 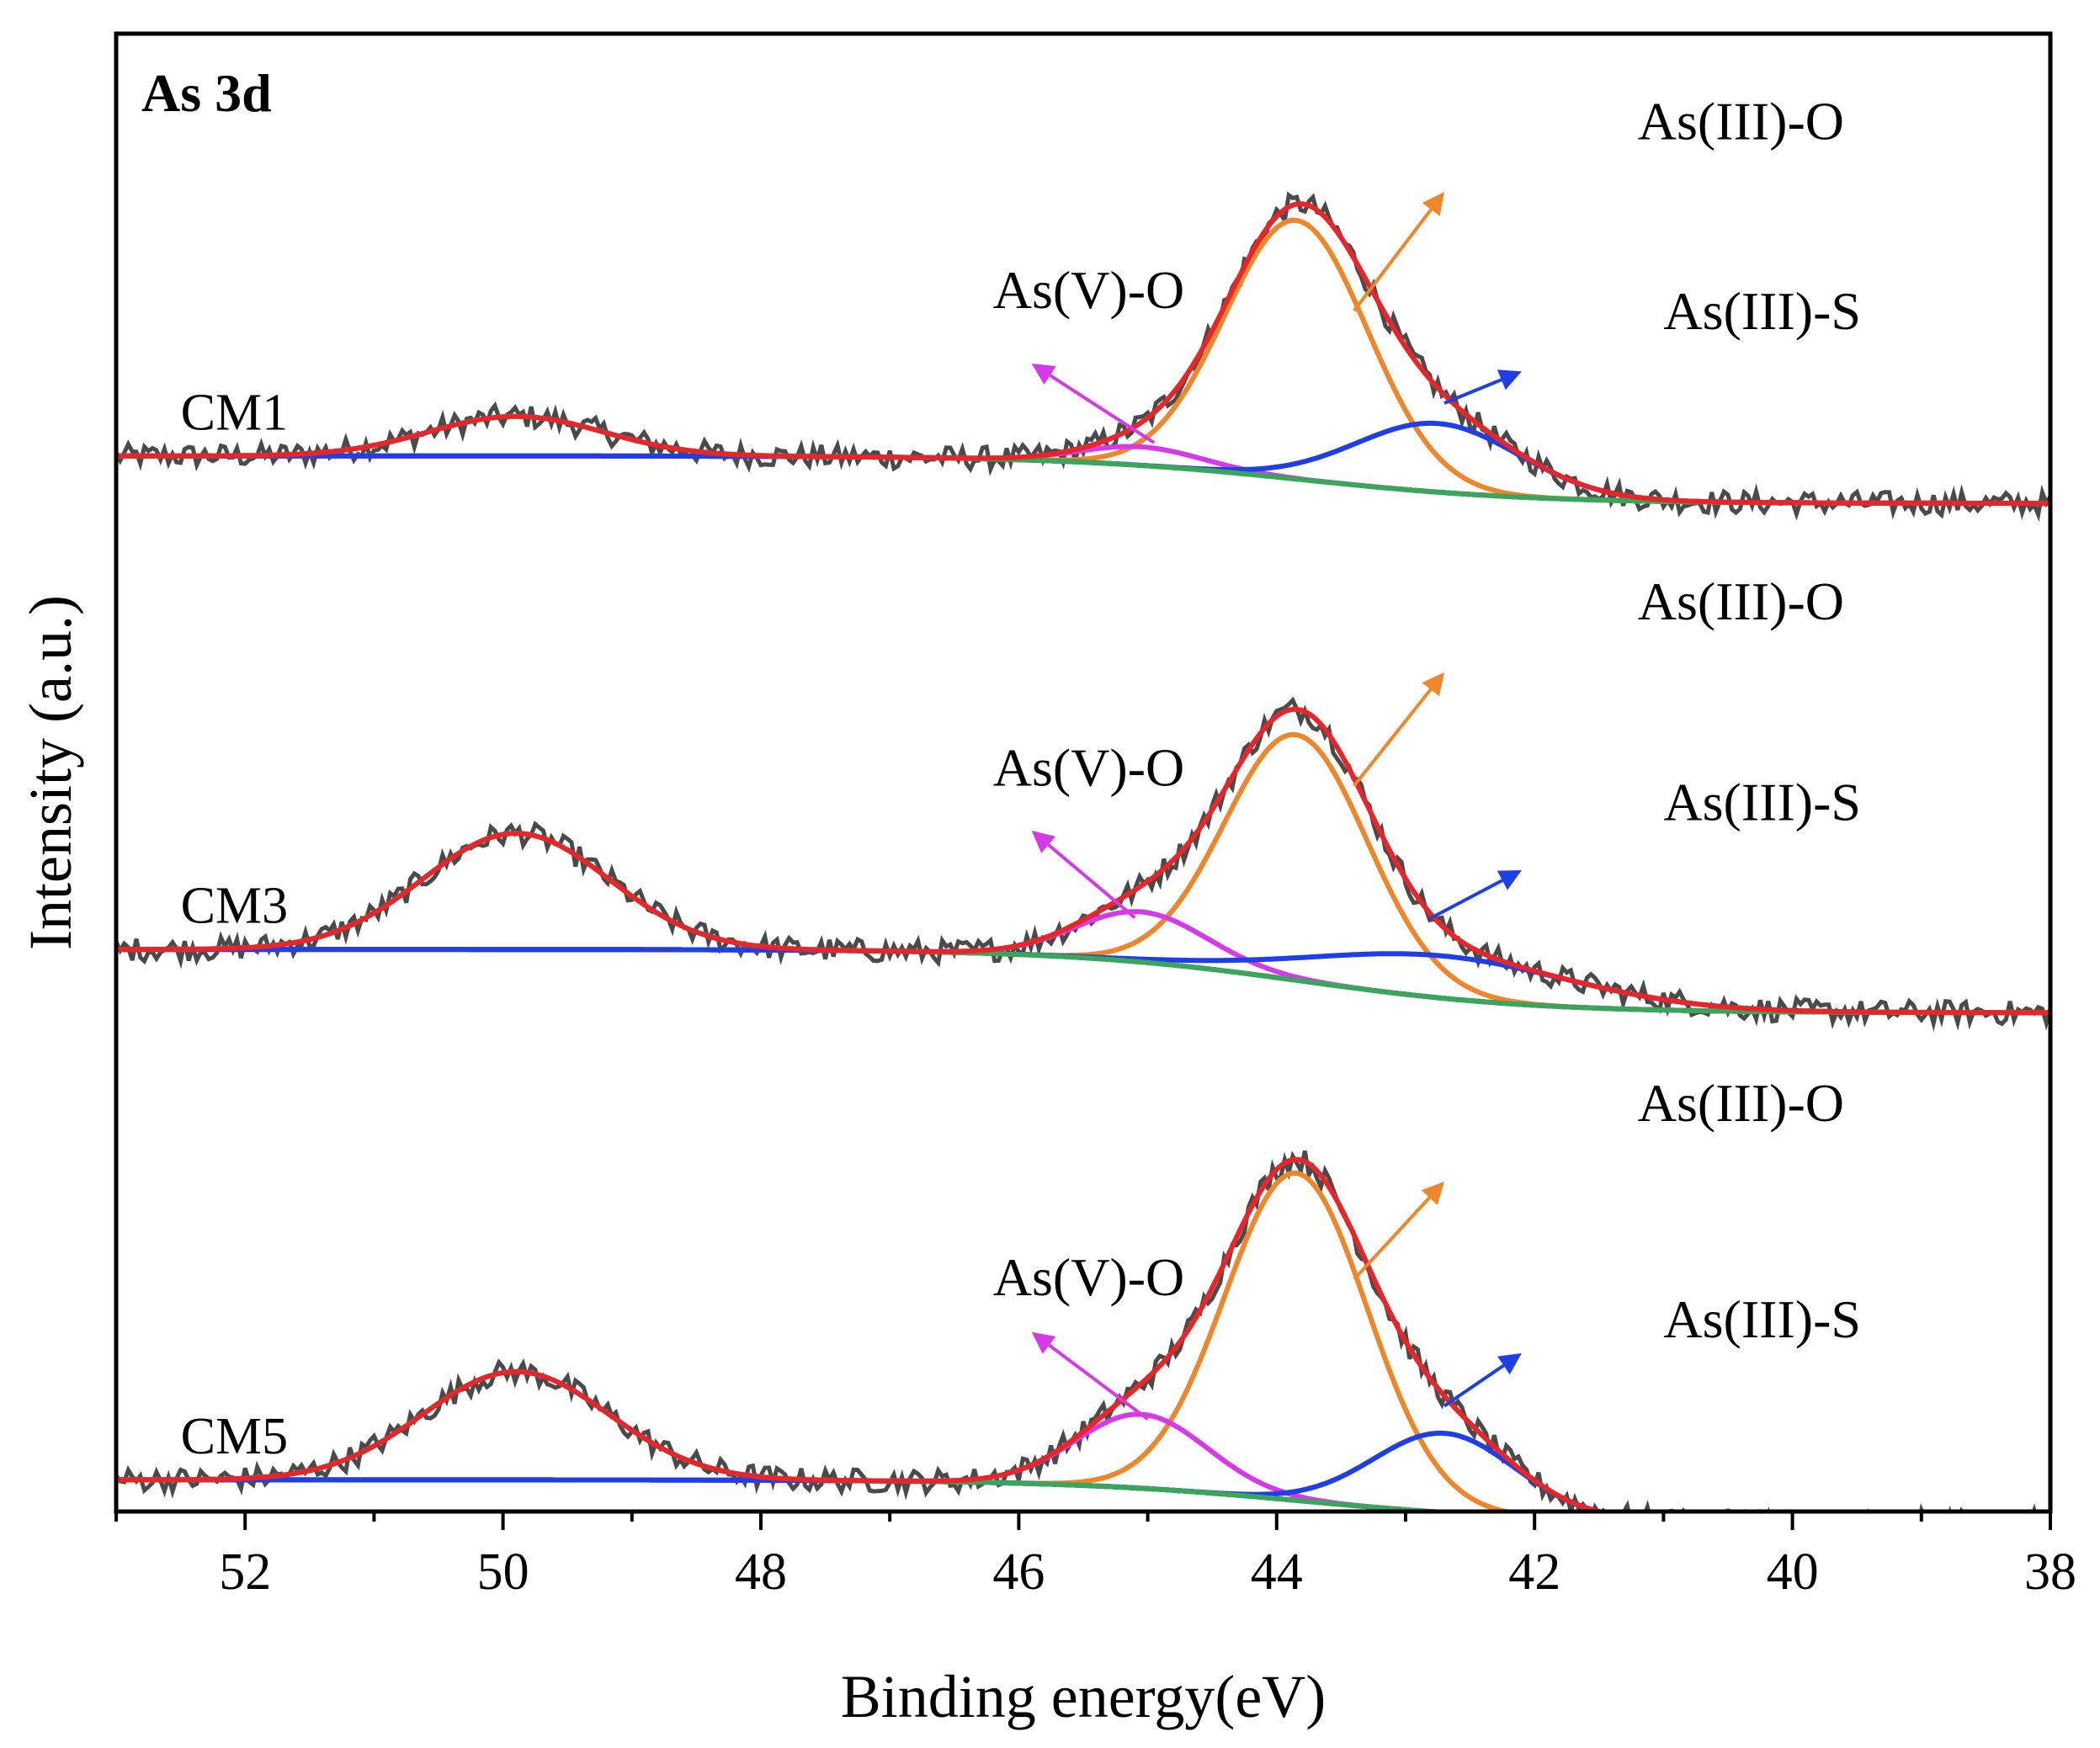 What do you see at coordinates (234, 907) in the screenshot?
I see `sample-label: CM3` at bounding box center [234, 907].